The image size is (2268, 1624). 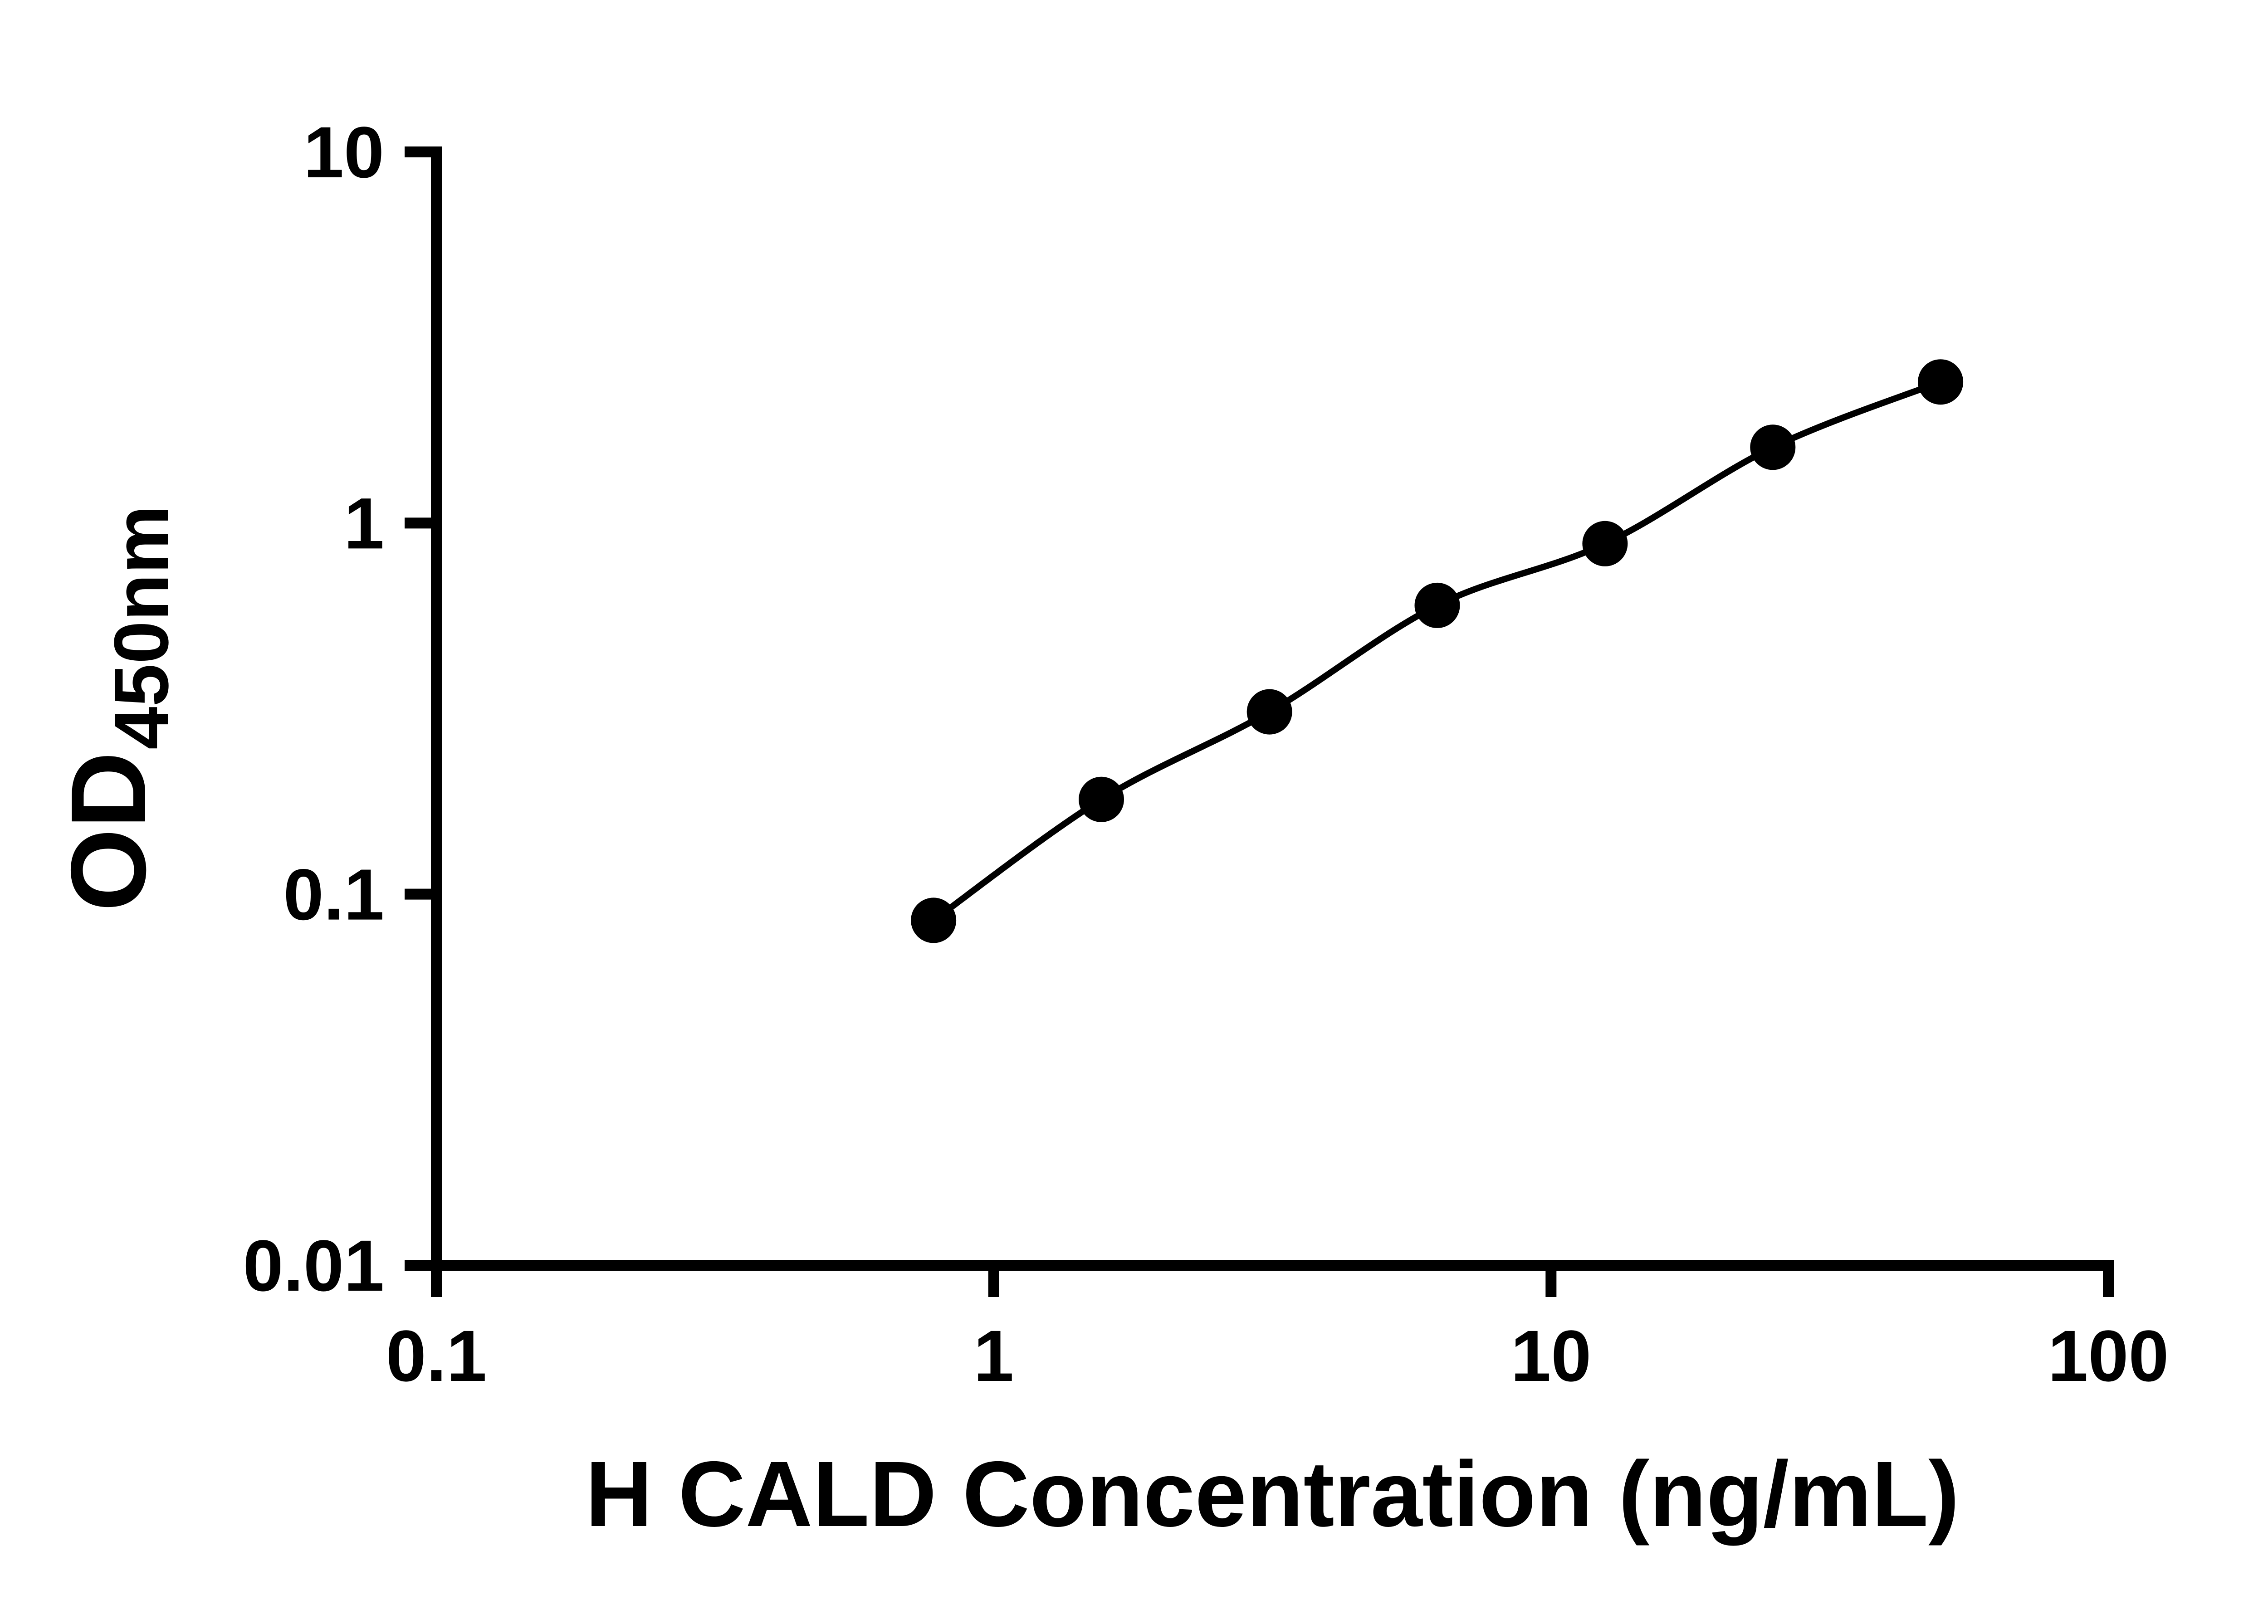 What do you see at coordinates (1278, 1355) in the screenshot?
I see `x-axis-tick-labels: 0.1 1 10 100` at bounding box center [1278, 1355].